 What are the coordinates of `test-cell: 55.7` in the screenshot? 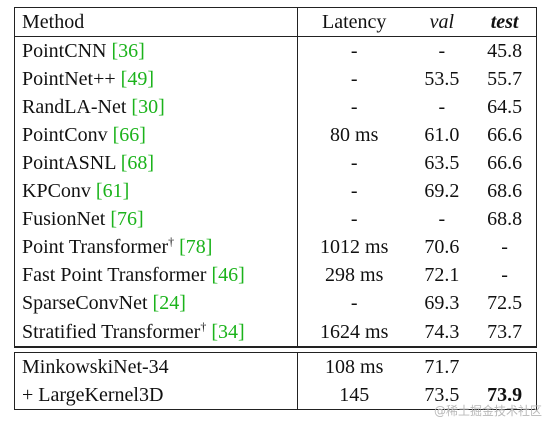 It's located at (505, 78).